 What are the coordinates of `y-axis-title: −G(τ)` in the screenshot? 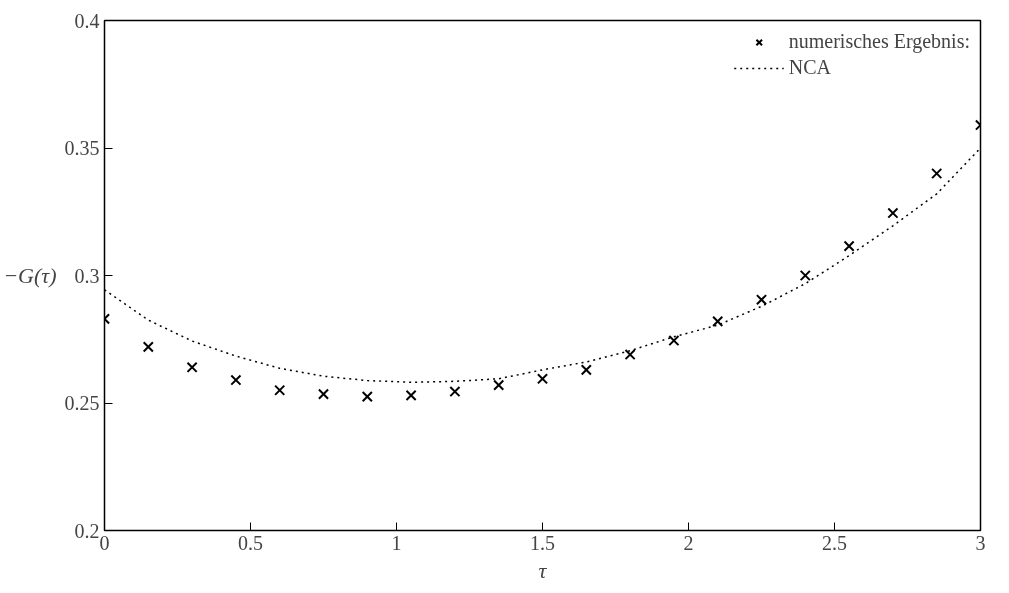 It's located at (30, 275).